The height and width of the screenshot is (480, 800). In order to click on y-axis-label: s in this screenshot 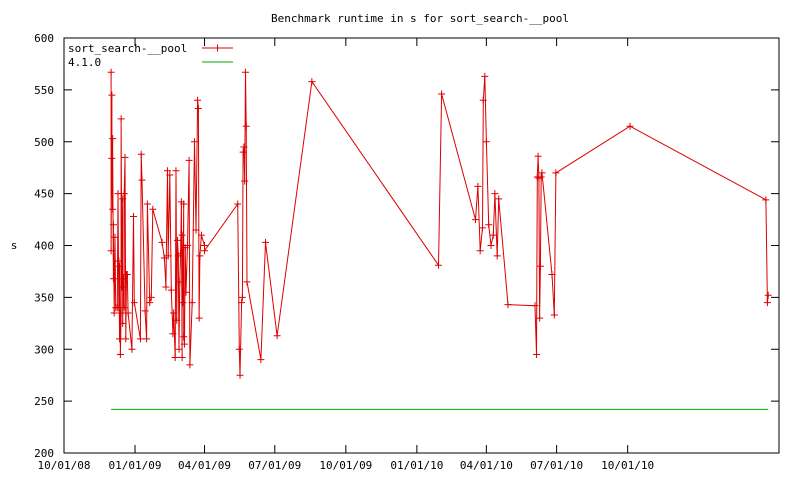, I will do `click(14, 245)`.